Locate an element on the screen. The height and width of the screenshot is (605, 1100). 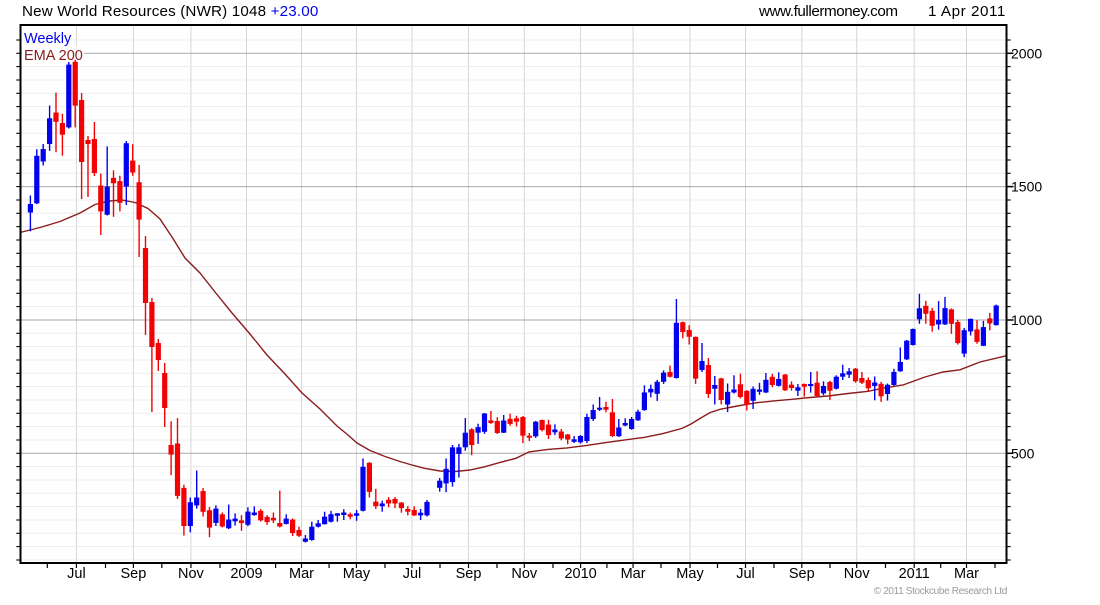
svg-text: EMA 200 is located at coordinates (53, 56).